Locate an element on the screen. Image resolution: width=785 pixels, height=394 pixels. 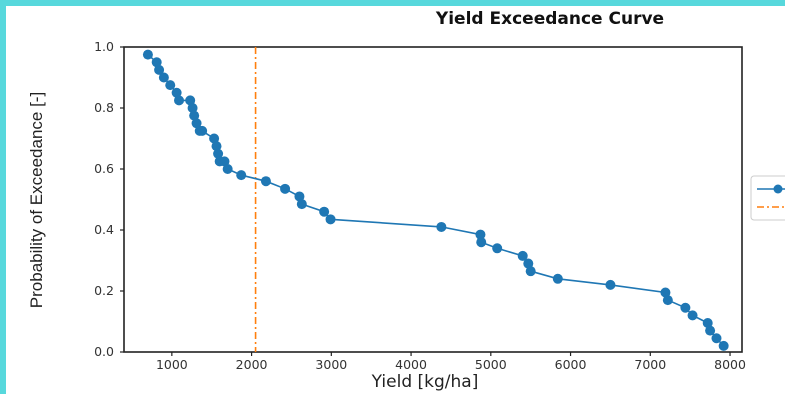
x-tick-label: 2000 is located at coordinates (252, 364).